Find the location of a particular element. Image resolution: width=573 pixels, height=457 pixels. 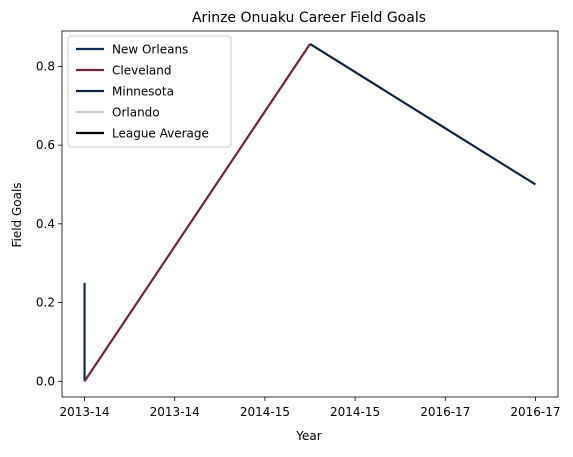

series-line-minnesota is located at coordinates (423, 114).